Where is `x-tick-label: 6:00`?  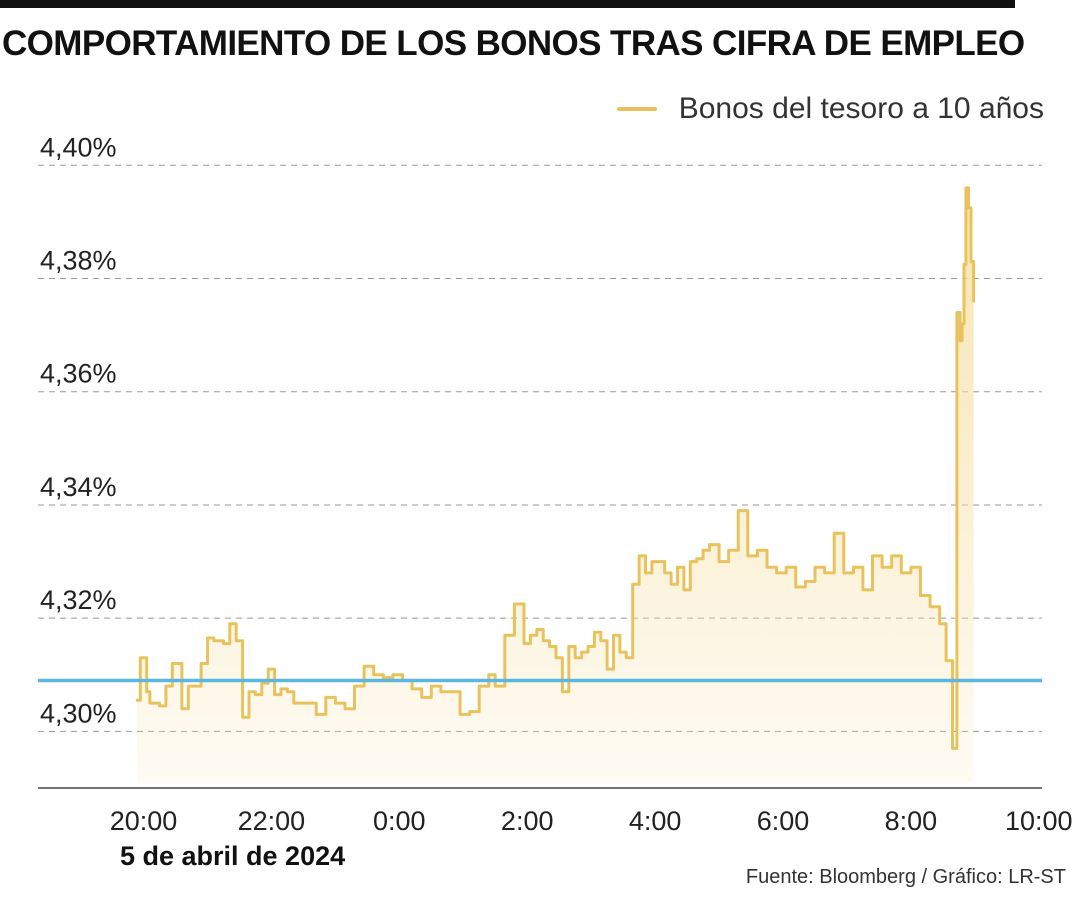
x-tick-label: 6:00 is located at coordinates (783, 821).